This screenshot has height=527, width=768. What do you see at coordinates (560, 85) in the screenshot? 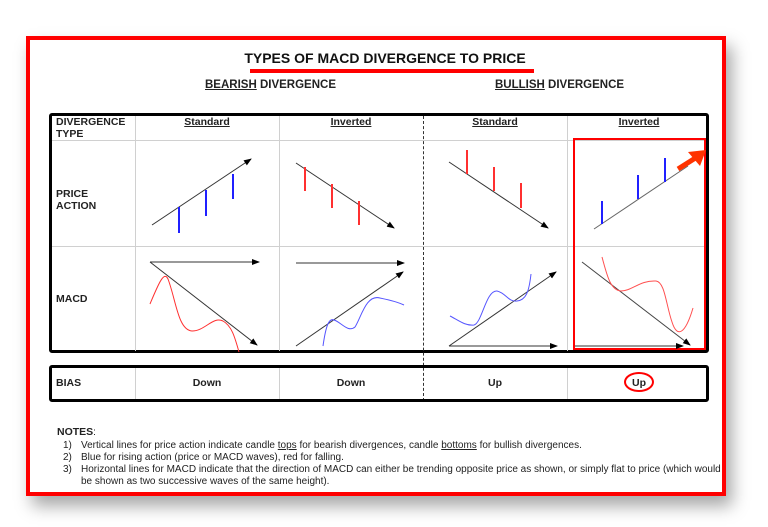
I see `bullish-section-heading: BULLISH DIVERGENCE` at bounding box center [560, 85].